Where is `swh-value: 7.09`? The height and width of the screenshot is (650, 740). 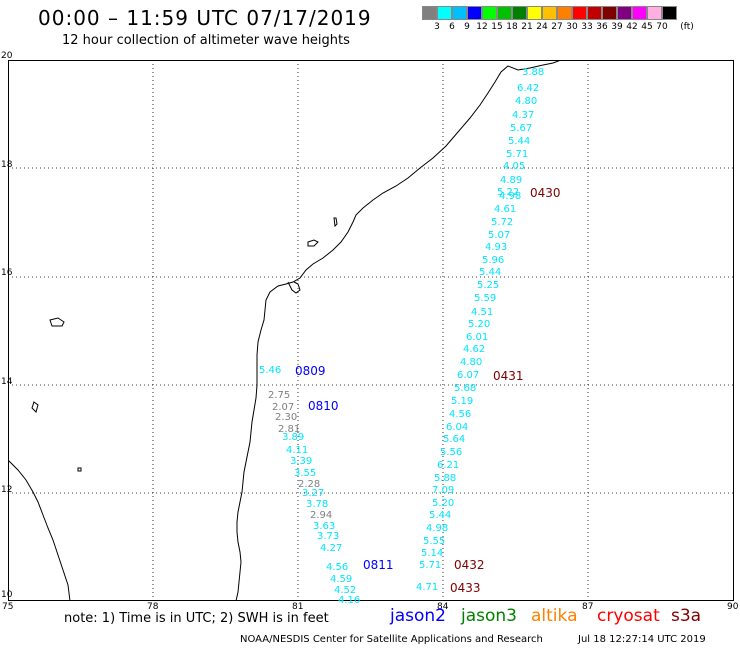 swh-value: 7.09 is located at coordinates (443, 490).